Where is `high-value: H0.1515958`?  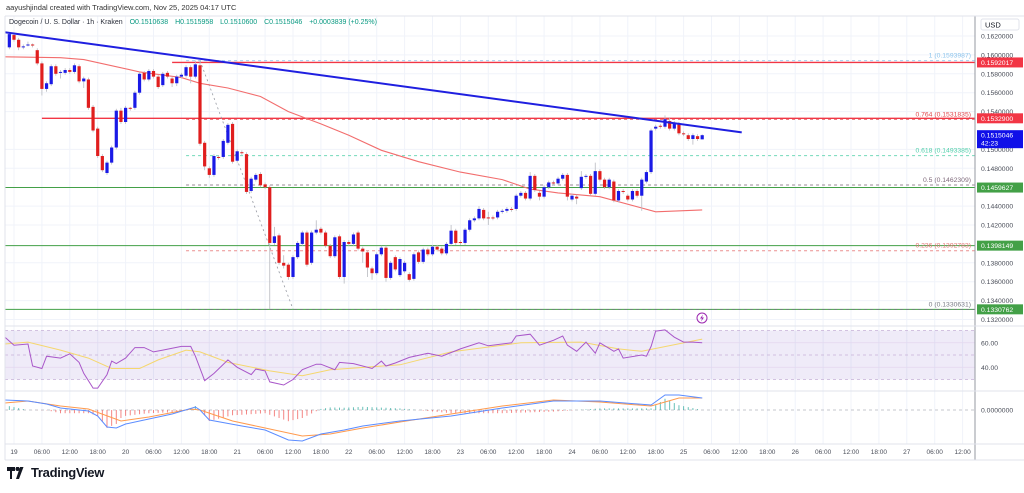
high-value: H0.1515958 is located at coordinates (194, 22).